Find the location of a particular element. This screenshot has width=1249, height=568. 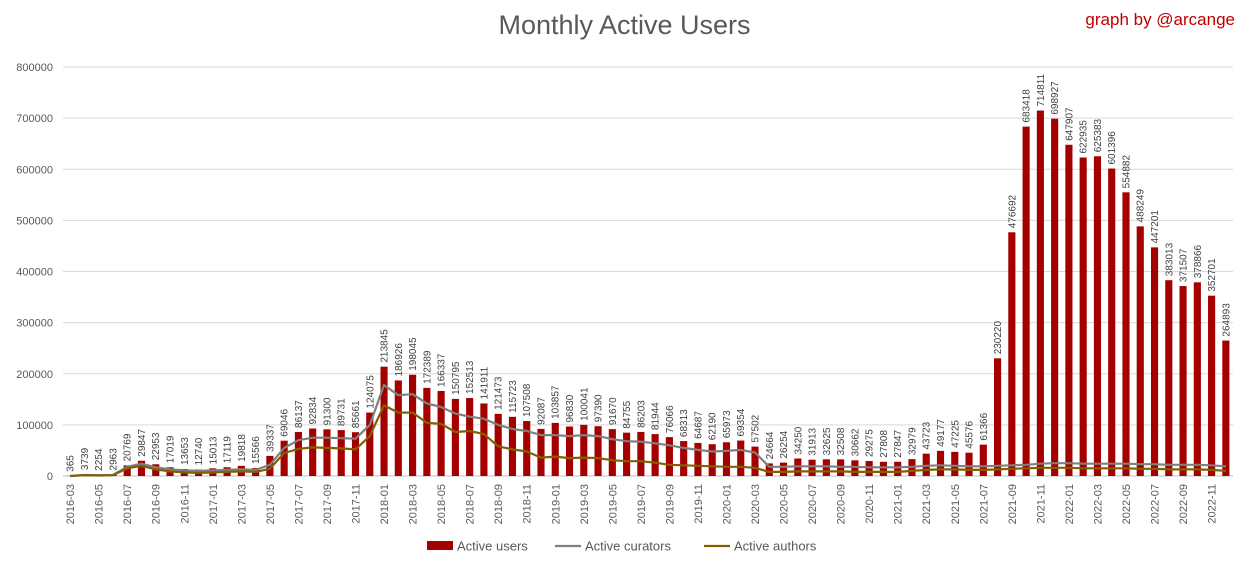

x-tick-label: 2017-07 is located at coordinates (299, 504).